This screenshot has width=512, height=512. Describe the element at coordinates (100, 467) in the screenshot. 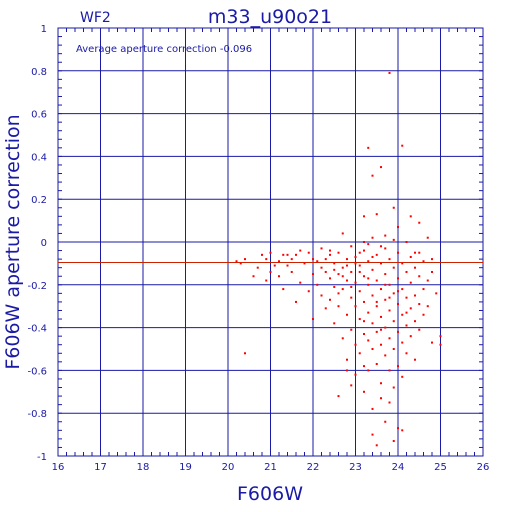

I see `x-tick-label: 17` at that location.